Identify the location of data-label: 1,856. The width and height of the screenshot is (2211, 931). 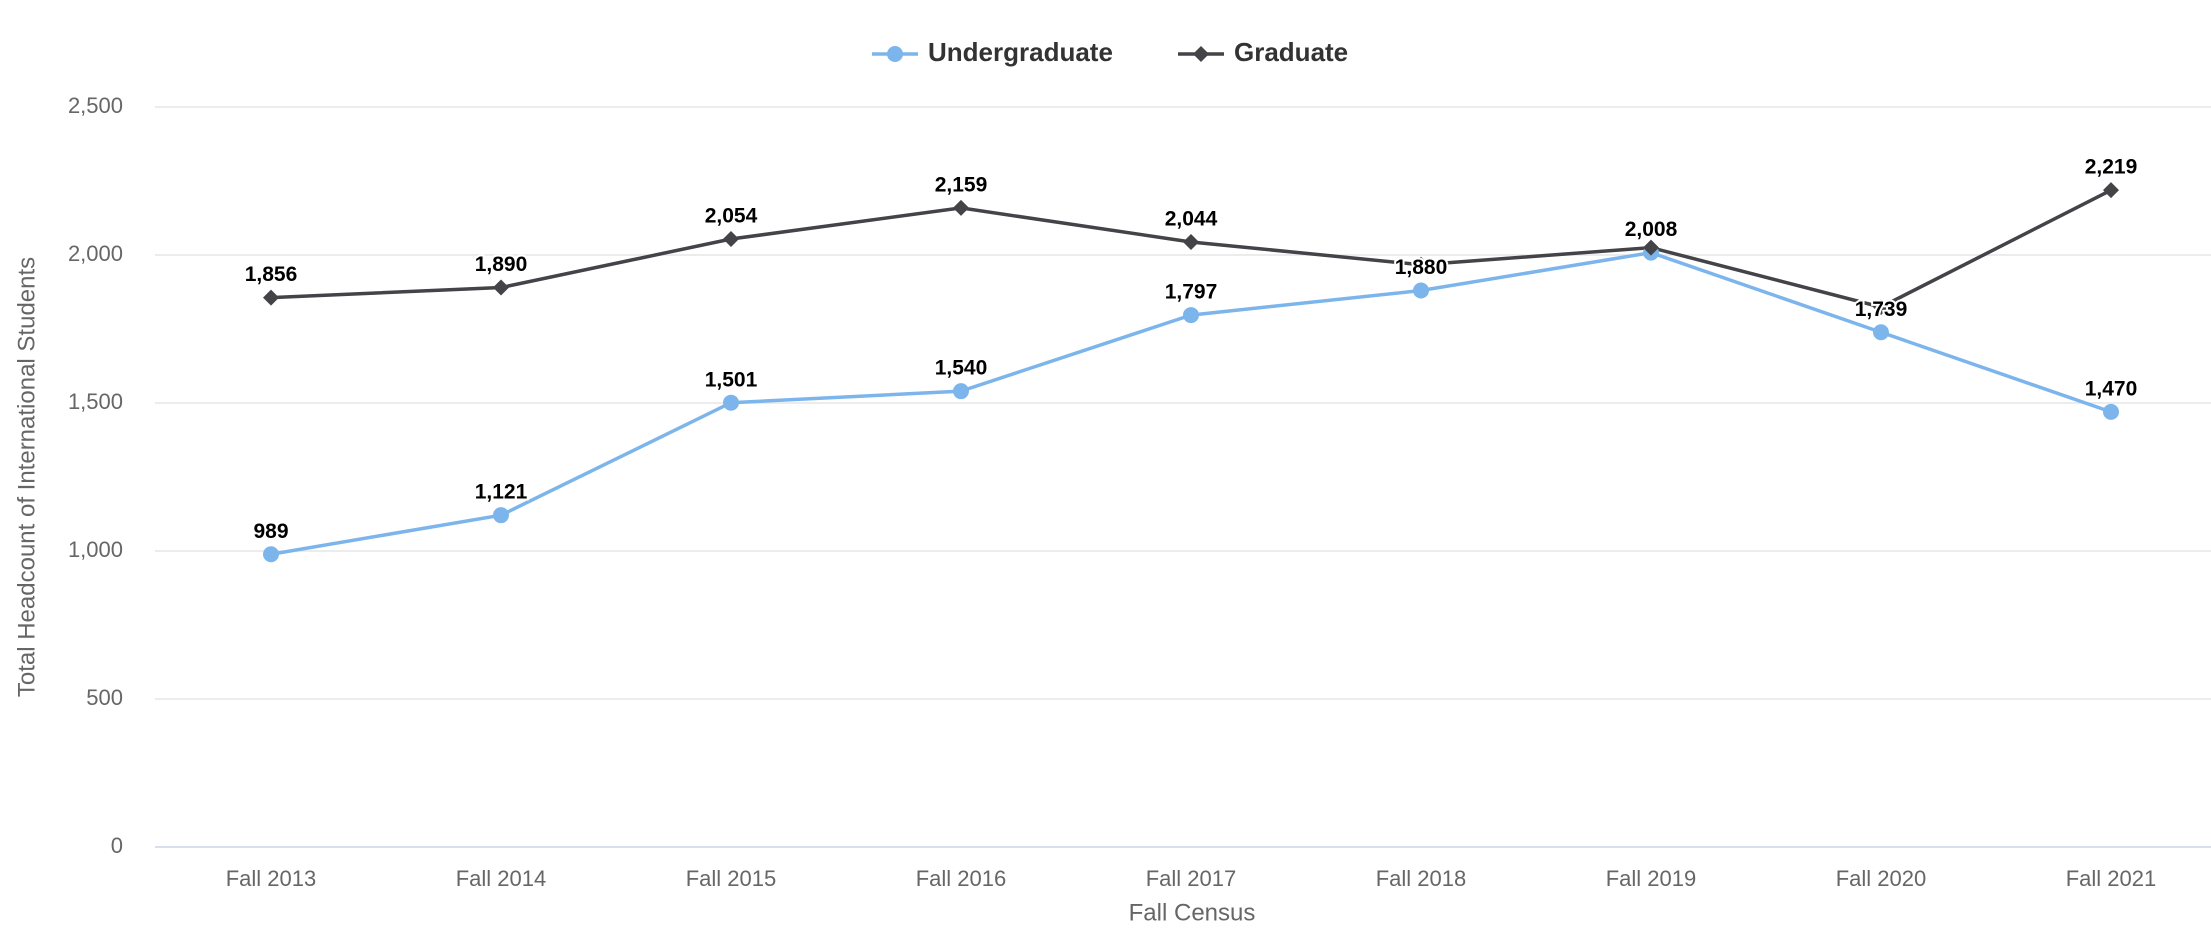
(271, 274).